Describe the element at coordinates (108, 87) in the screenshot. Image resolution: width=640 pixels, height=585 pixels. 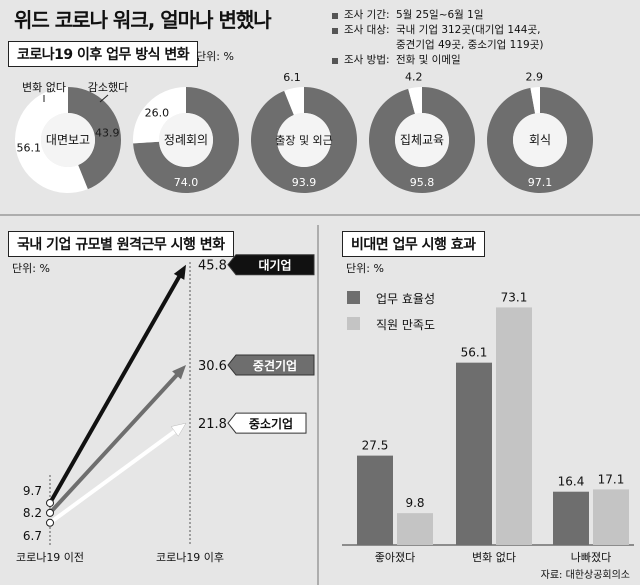
I see `donut-legend-decrease: 감소했다` at that location.